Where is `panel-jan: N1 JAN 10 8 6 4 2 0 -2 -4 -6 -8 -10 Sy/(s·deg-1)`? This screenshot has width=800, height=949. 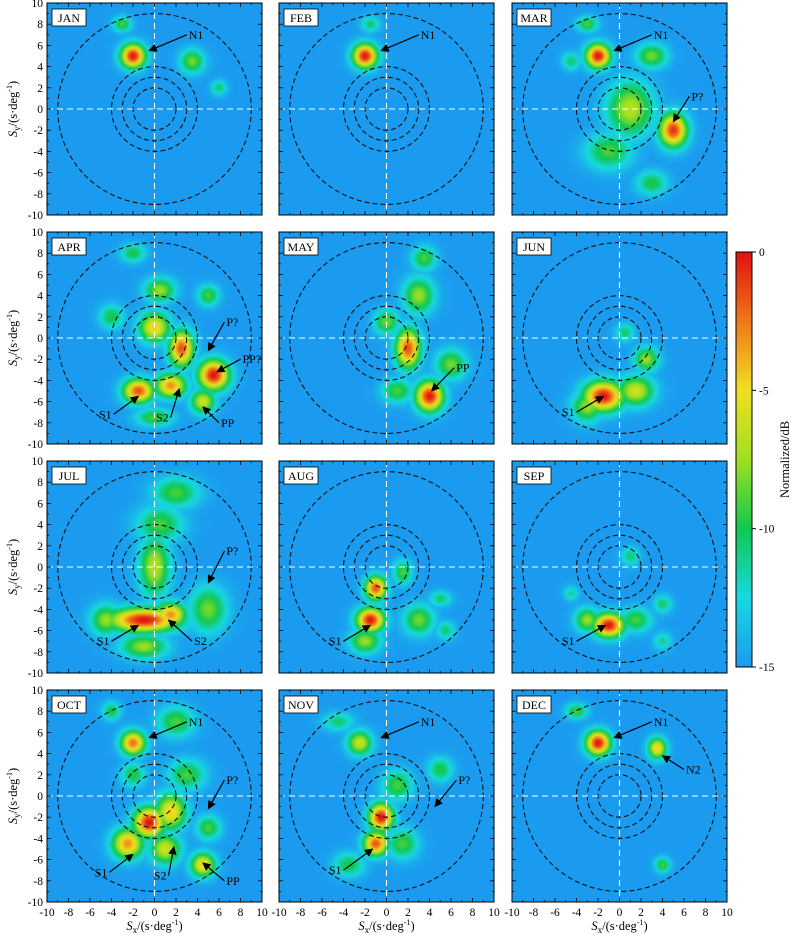
panel-jan: N1 JAN 10 8 6 4 2 0 -2 -4 -6 -8 -10 Sy/(s·deg-1) is located at coordinates (134, 111).